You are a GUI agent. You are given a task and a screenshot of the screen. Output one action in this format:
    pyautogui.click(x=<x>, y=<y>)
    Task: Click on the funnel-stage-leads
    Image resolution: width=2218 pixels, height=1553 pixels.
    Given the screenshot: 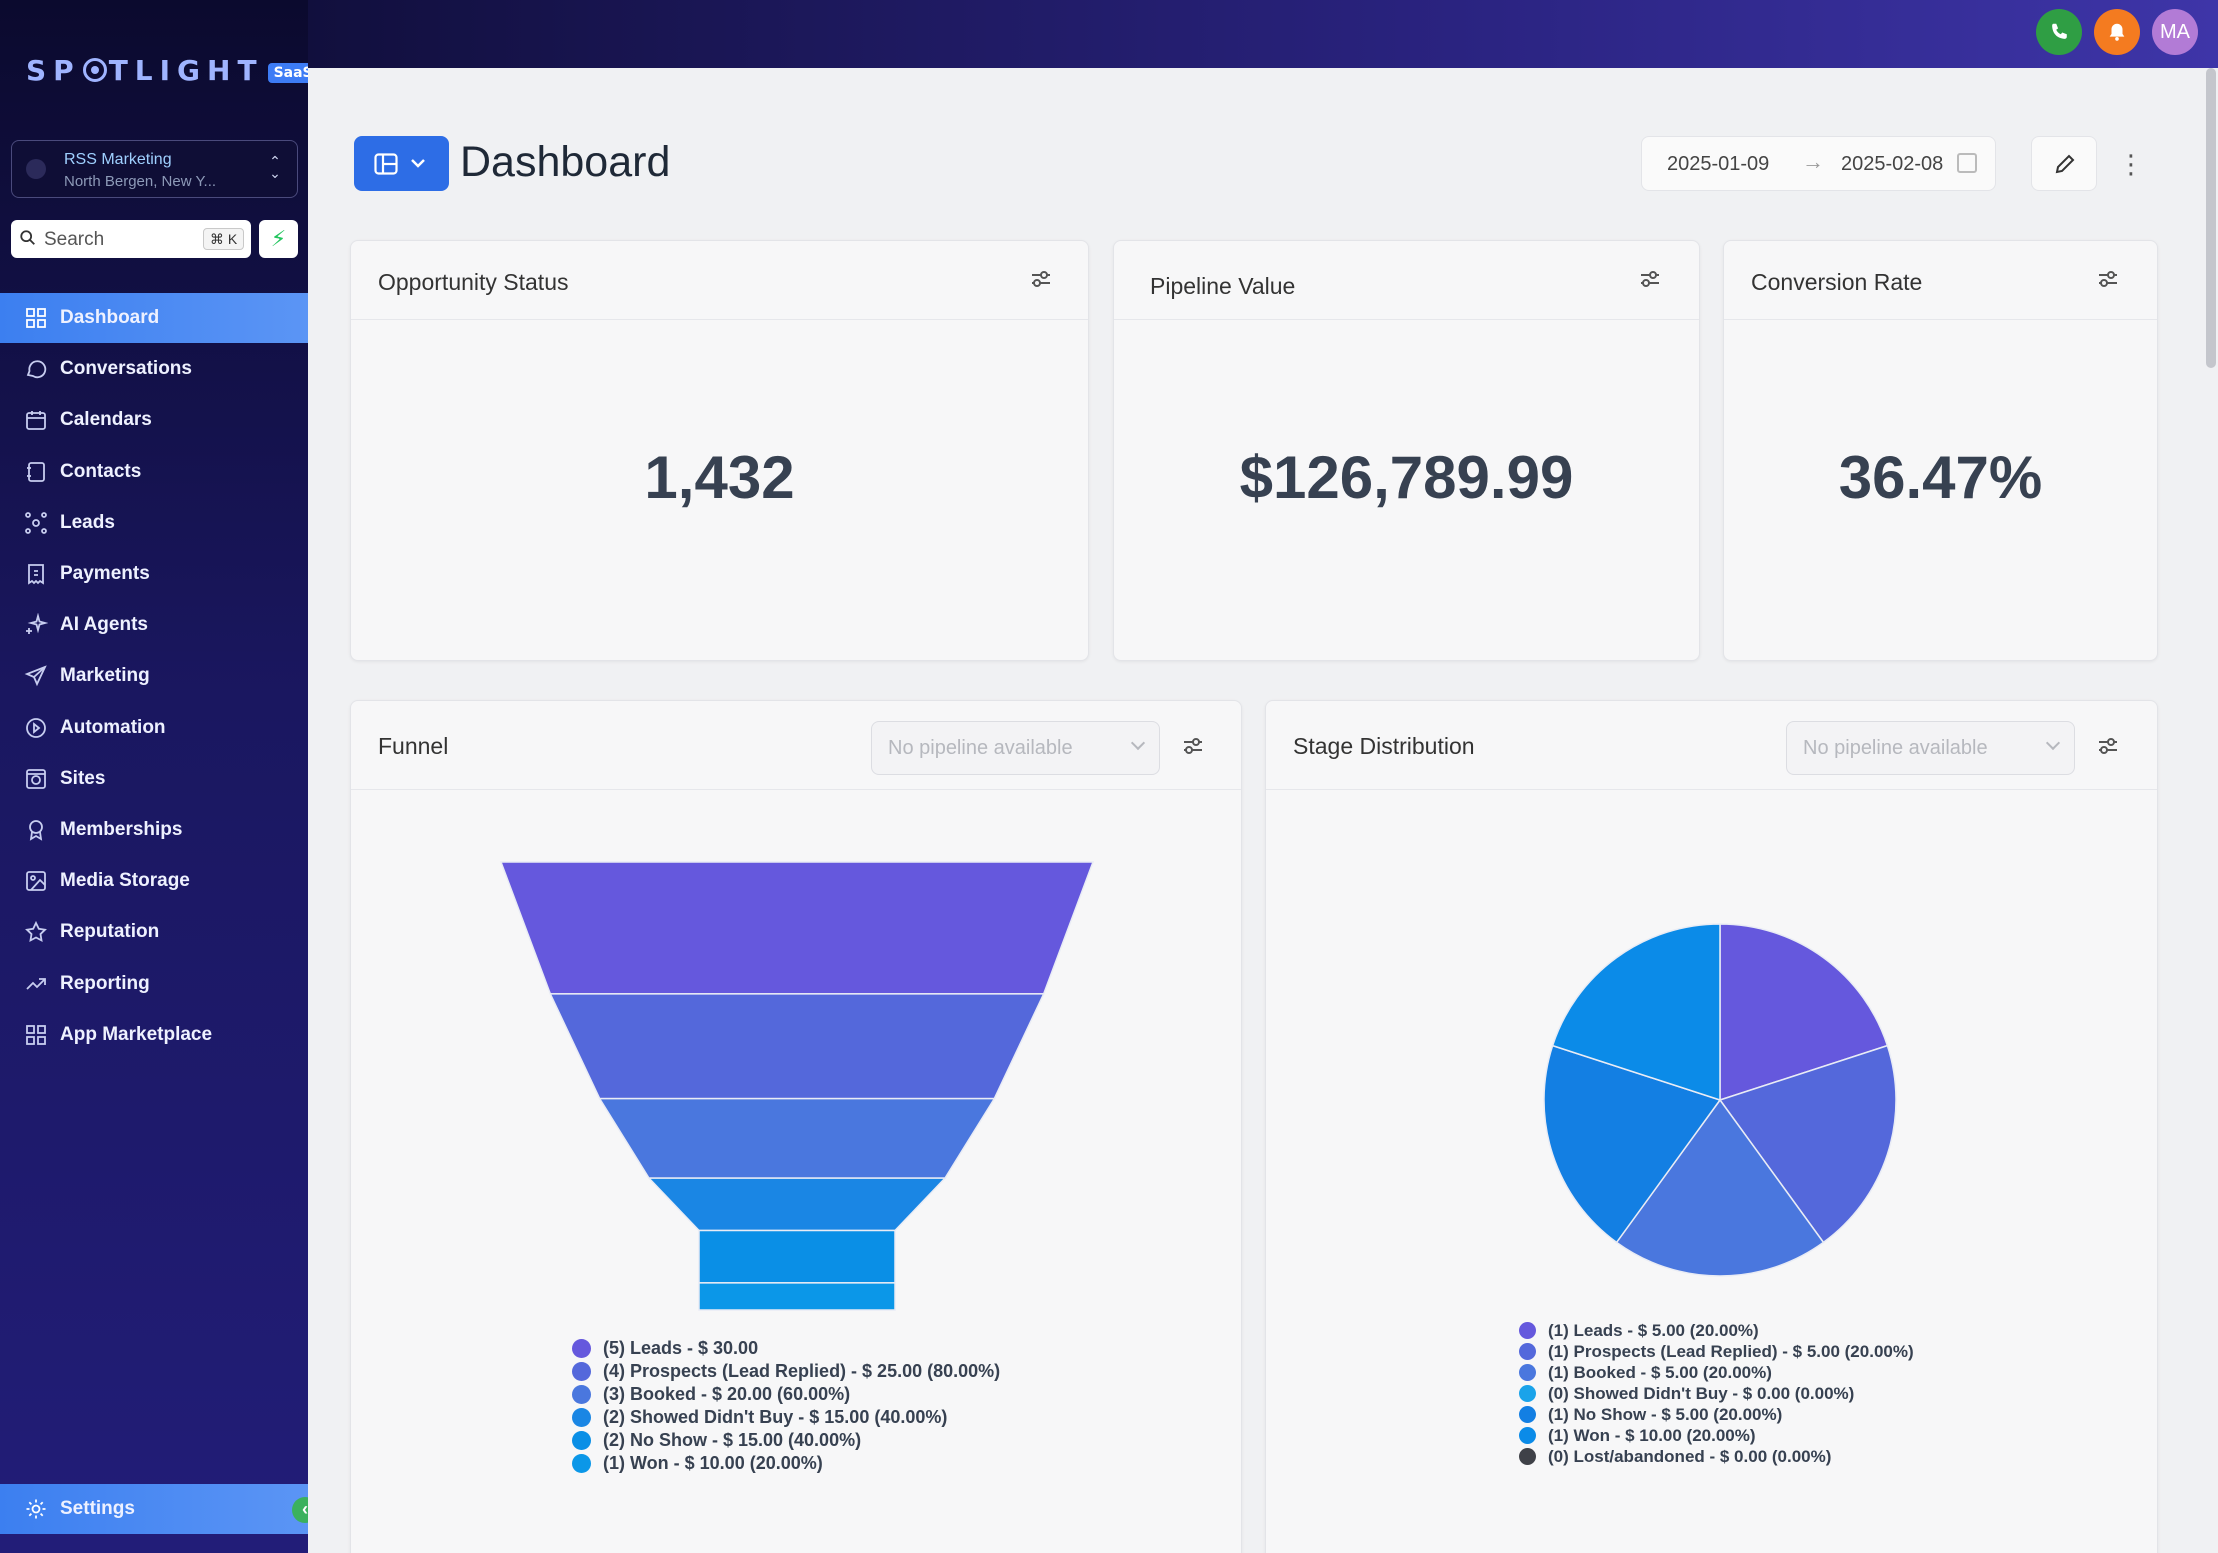 What is the action you would take?
    pyautogui.click(x=797, y=928)
    